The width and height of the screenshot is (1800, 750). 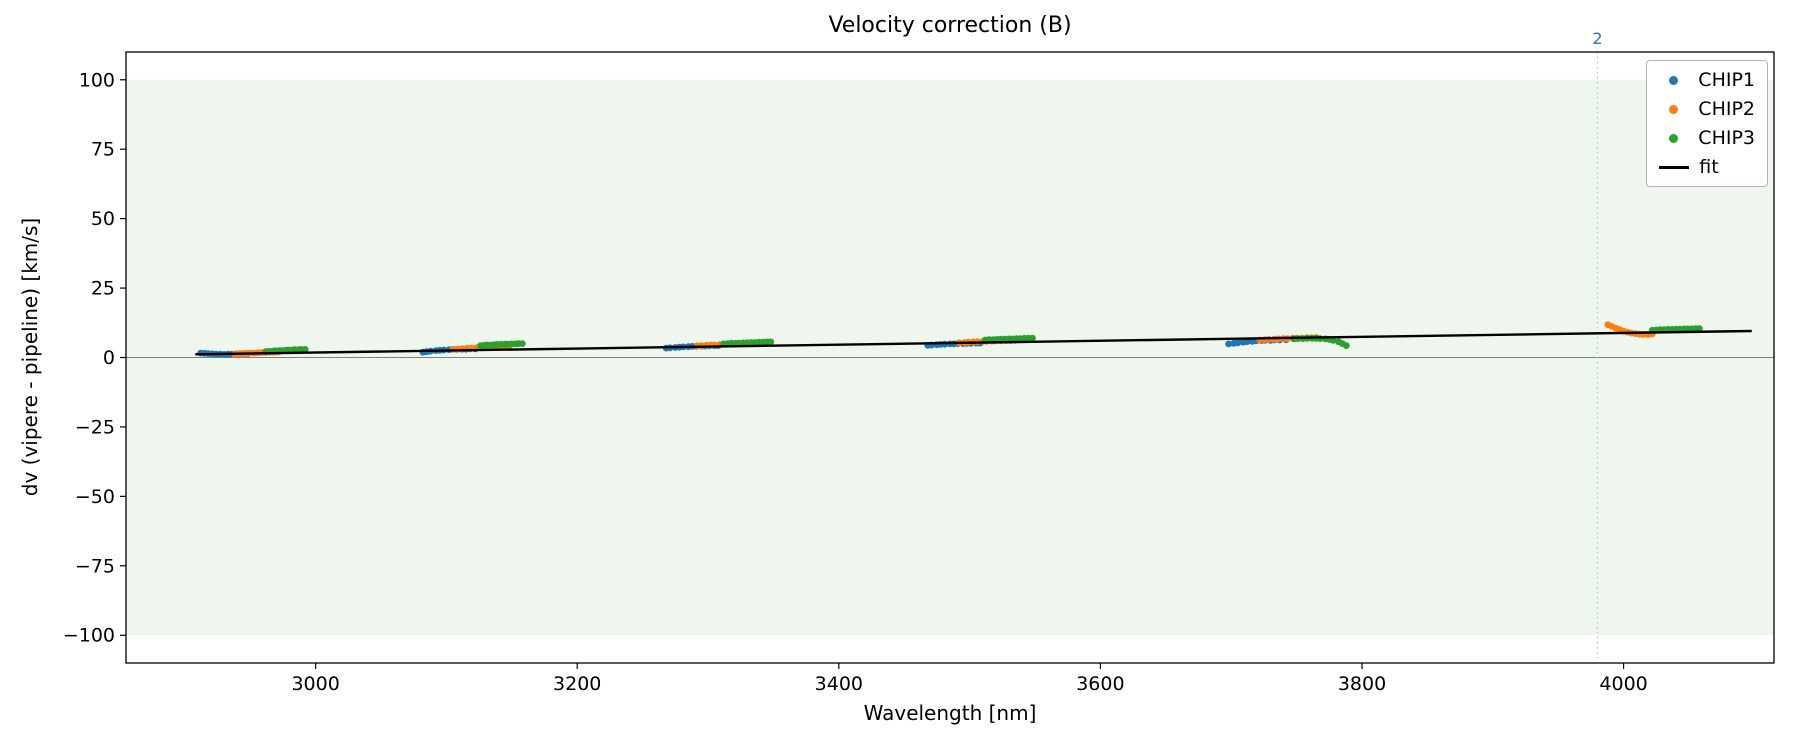 What do you see at coordinates (1100, 684) in the screenshot?
I see `x-tick-label: 3600` at bounding box center [1100, 684].